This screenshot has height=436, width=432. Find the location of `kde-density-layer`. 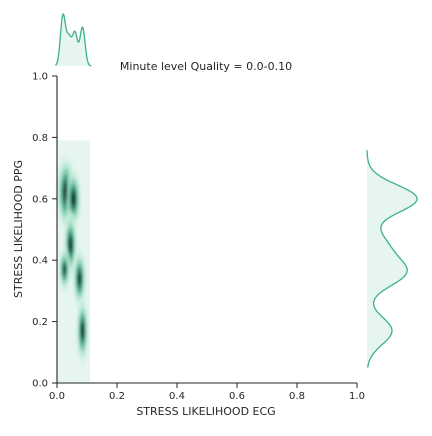

kde-density-layer is located at coordinates (73, 261).